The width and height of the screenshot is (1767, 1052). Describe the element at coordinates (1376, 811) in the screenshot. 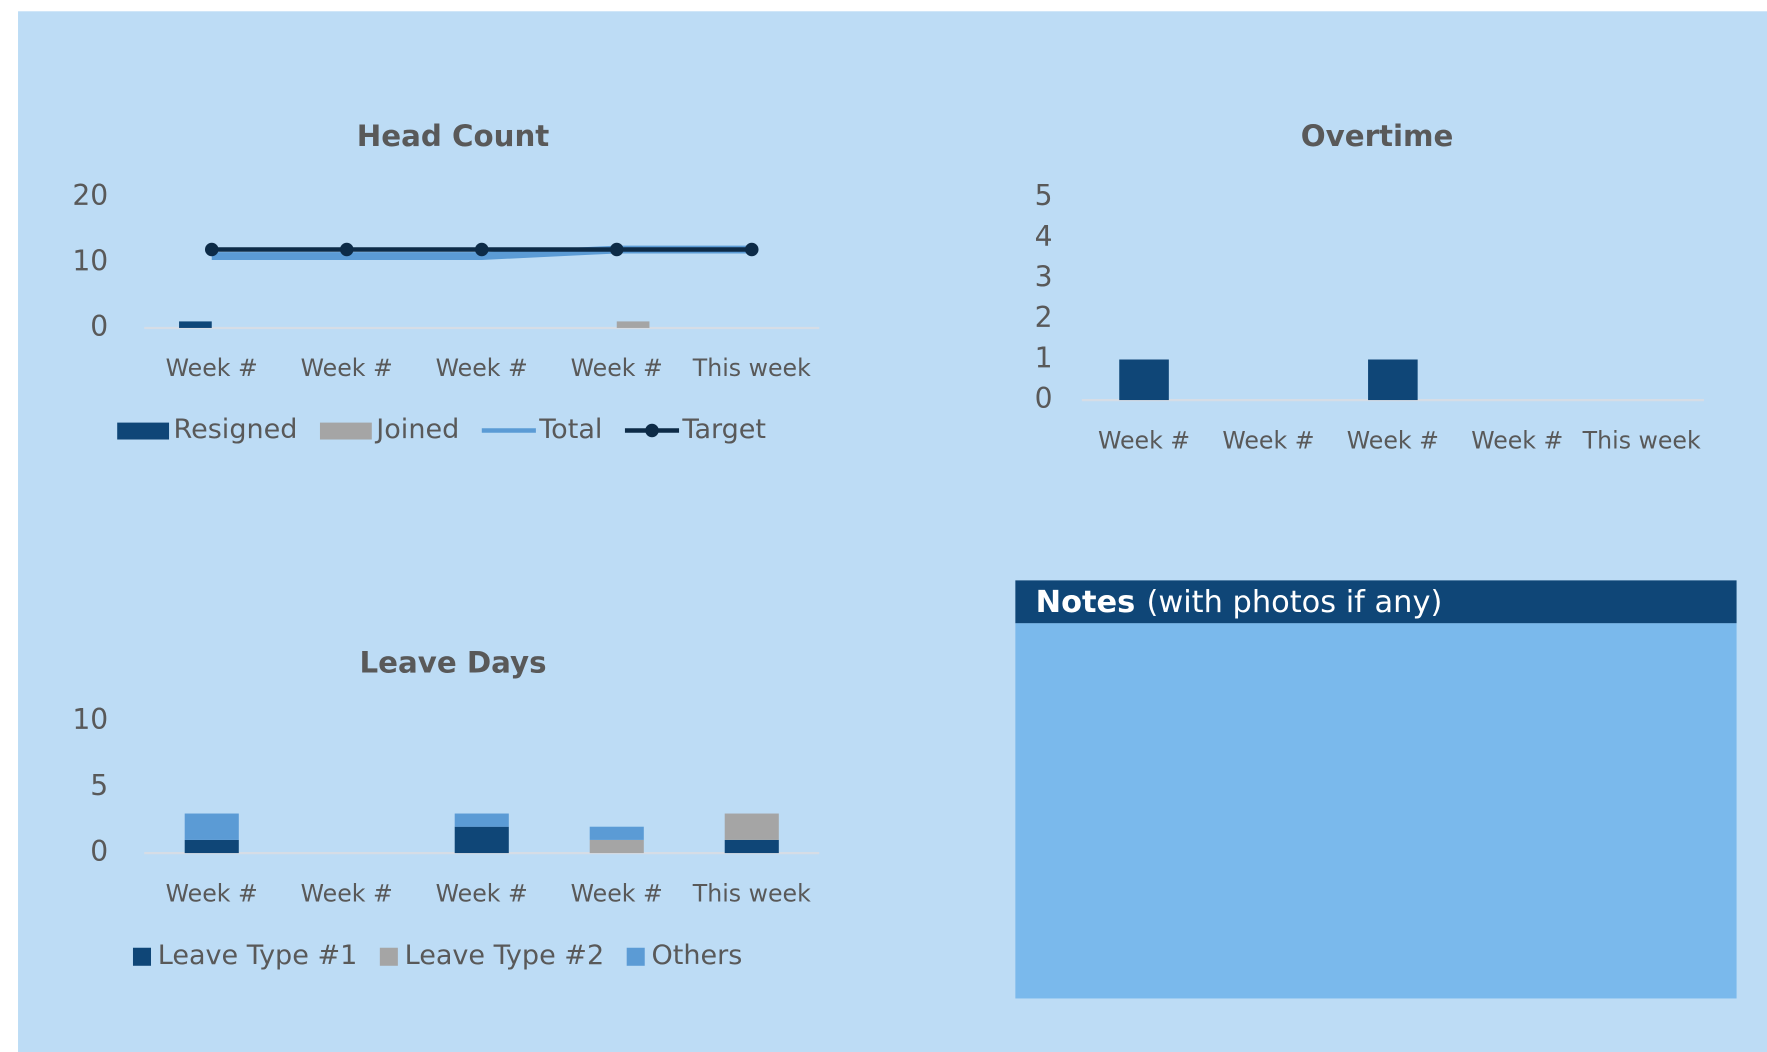

I see `notes-body` at that location.